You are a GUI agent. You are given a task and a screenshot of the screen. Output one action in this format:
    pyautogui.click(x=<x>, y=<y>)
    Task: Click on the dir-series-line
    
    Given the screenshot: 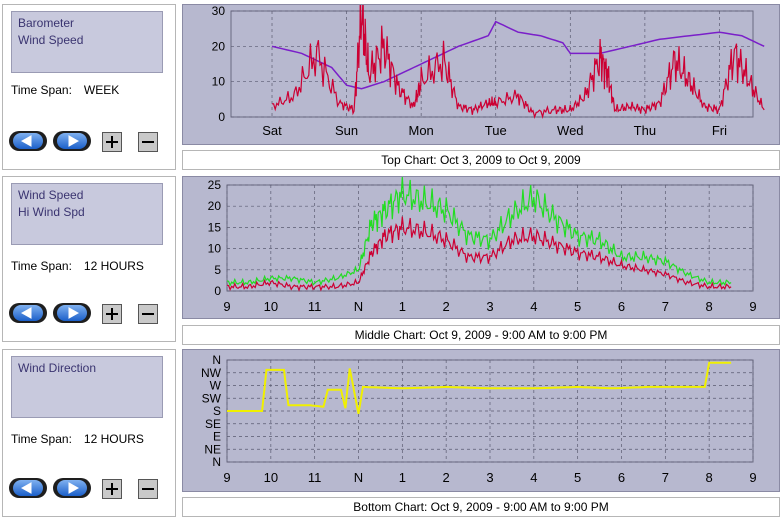 What is the action you would take?
    pyautogui.click(x=479, y=387)
    